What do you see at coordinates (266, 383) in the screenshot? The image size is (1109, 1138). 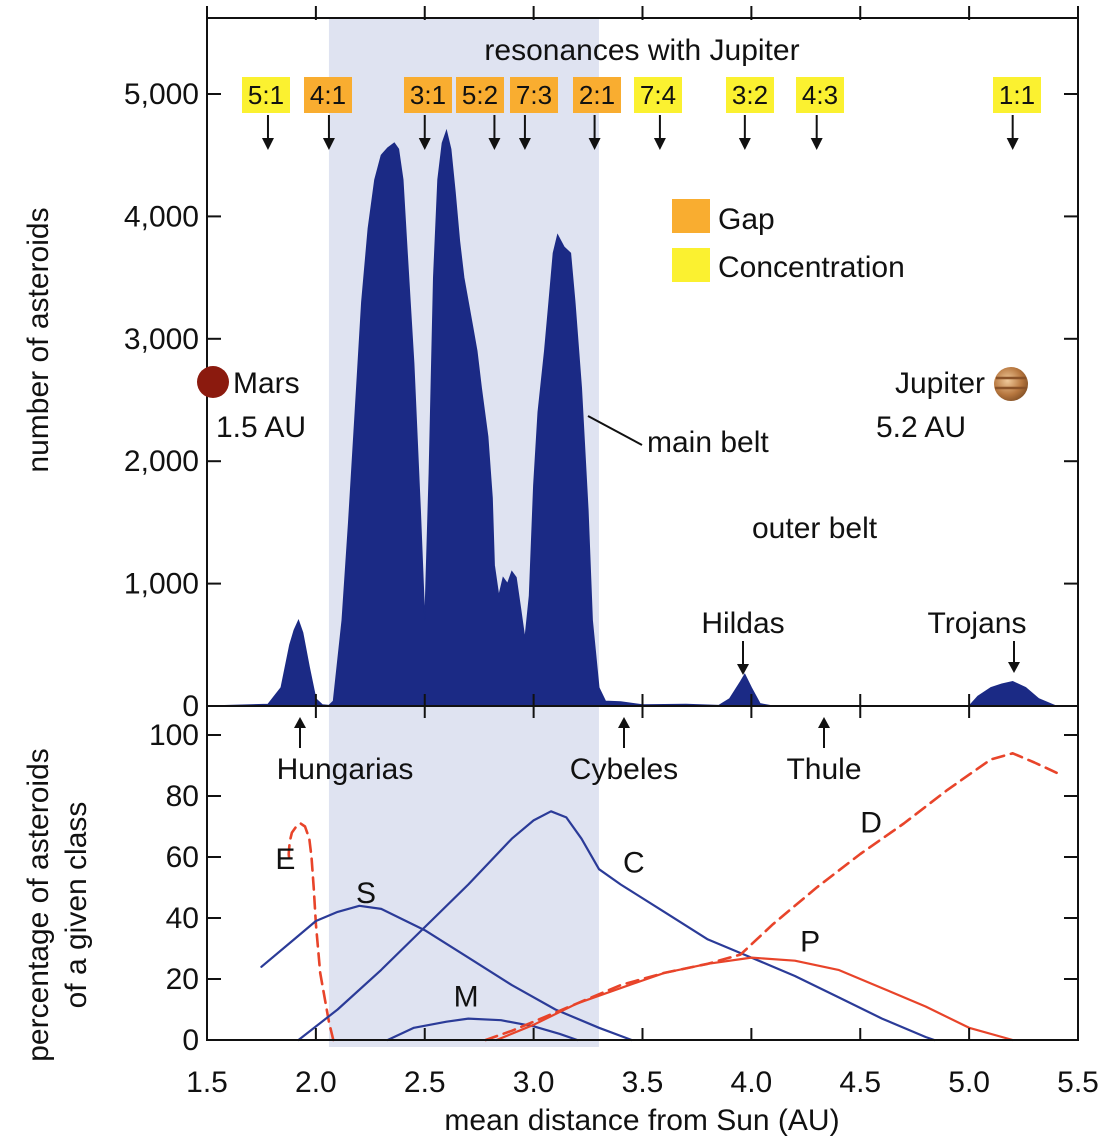 I see `mars-name-label: Mars` at bounding box center [266, 383].